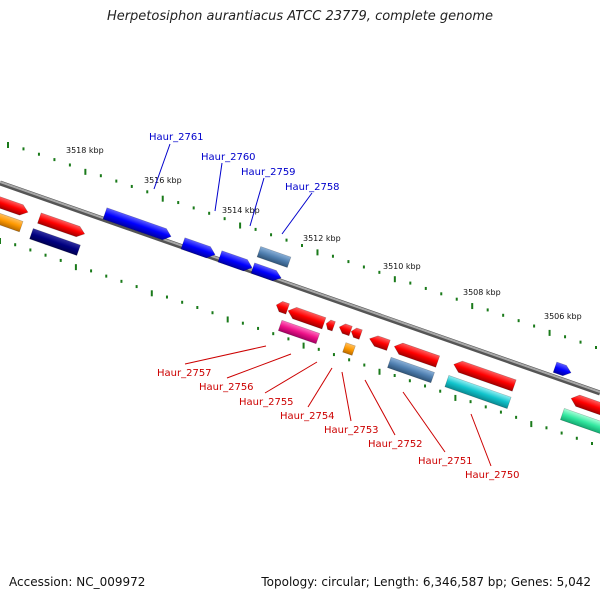 The height and width of the screenshot is (600, 600). Describe the element at coordinates (163, 180) in the screenshot. I see `ruler-label: 3516 kbp` at that location.